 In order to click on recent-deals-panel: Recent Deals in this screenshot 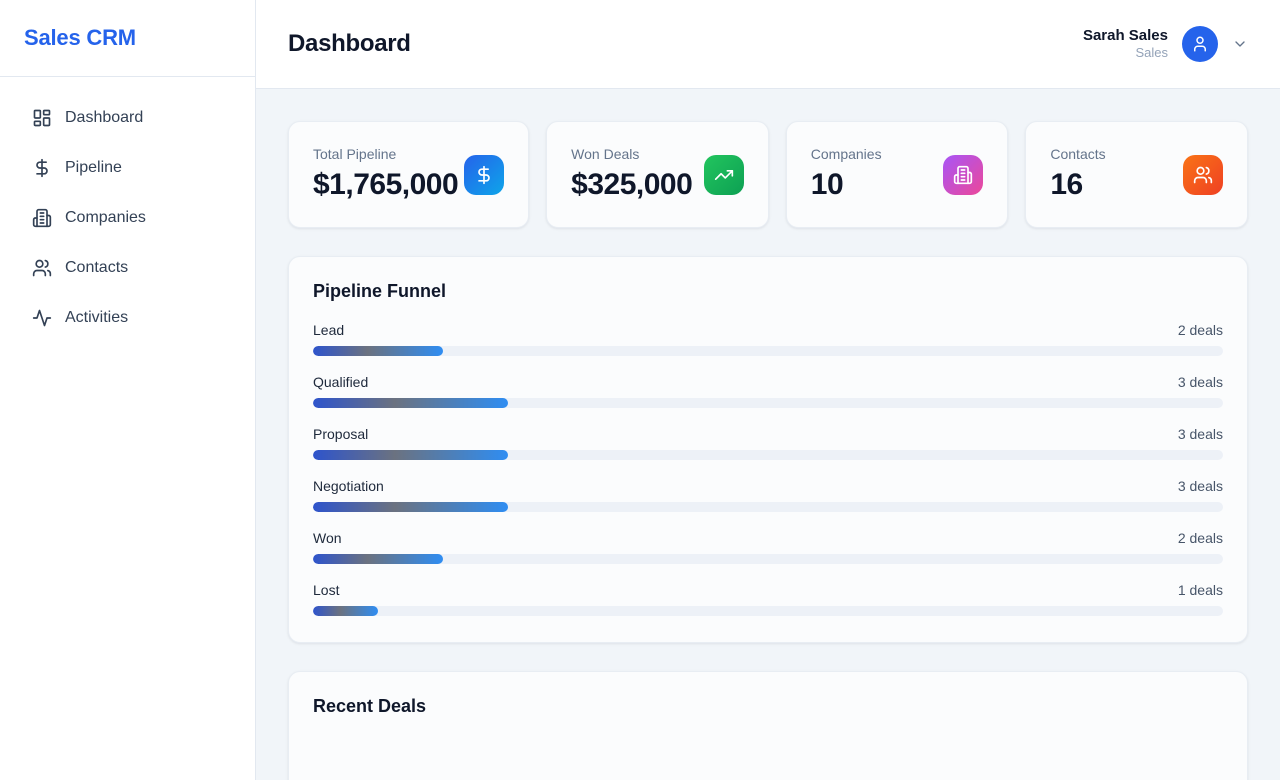, I will do `click(768, 725)`.